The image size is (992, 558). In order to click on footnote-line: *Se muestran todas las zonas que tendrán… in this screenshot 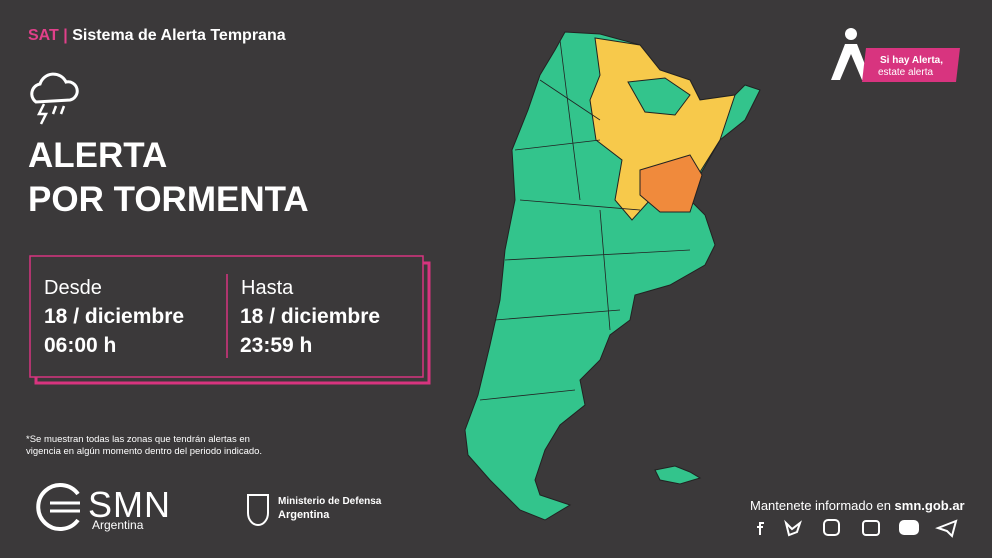, I will do `click(138, 439)`.